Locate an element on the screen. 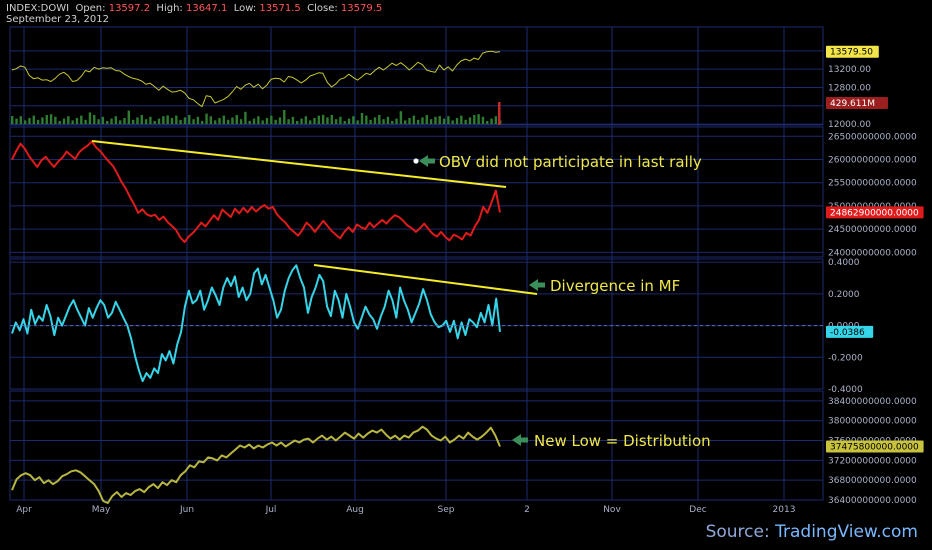  last-value-badge-price is located at coordinates (852, 51).